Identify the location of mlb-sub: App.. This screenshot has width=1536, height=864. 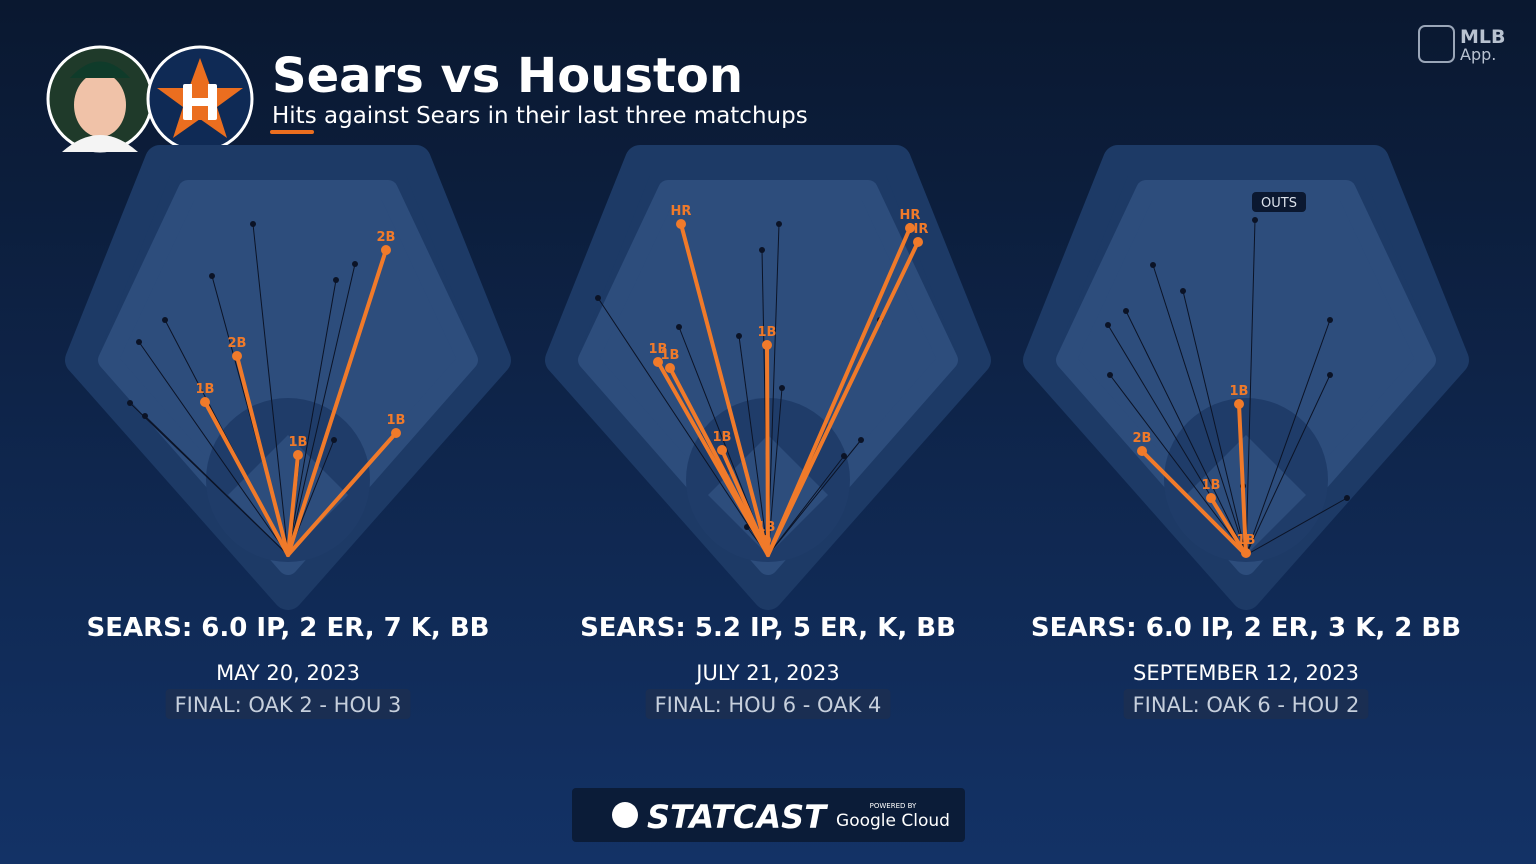
(1478, 54).